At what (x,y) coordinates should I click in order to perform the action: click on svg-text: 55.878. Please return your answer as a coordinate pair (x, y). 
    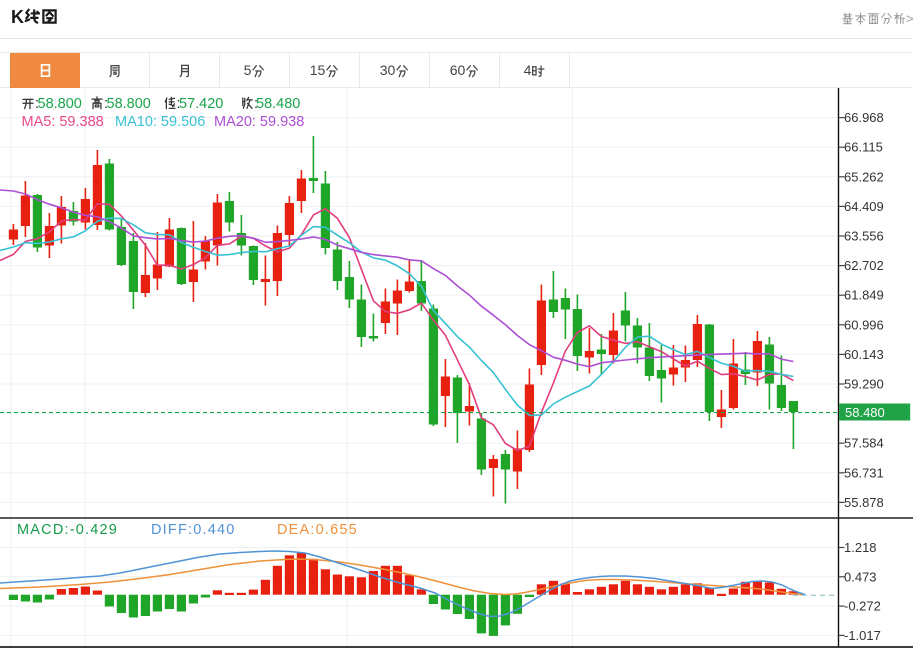
    Looking at the image, I should click on (864, 502).